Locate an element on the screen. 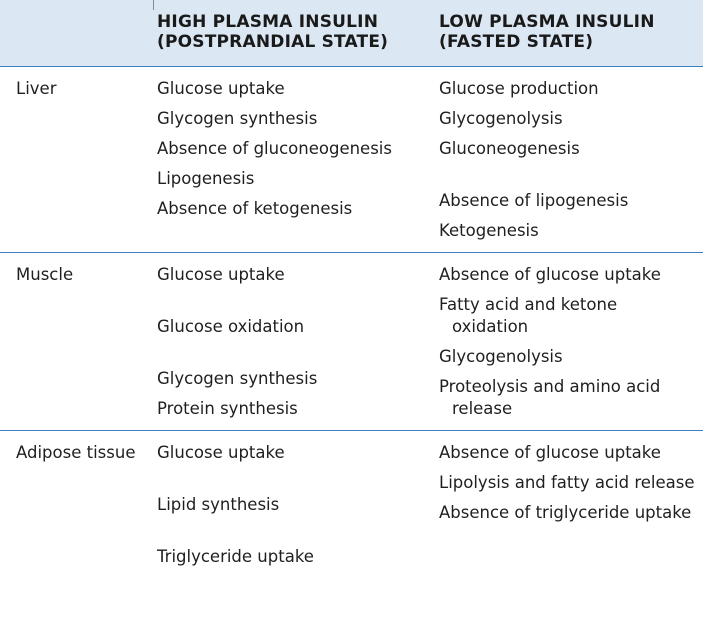 The image size is (703, 636). effect-item: Triglyceride uptake is located at coordinates (235, 556).